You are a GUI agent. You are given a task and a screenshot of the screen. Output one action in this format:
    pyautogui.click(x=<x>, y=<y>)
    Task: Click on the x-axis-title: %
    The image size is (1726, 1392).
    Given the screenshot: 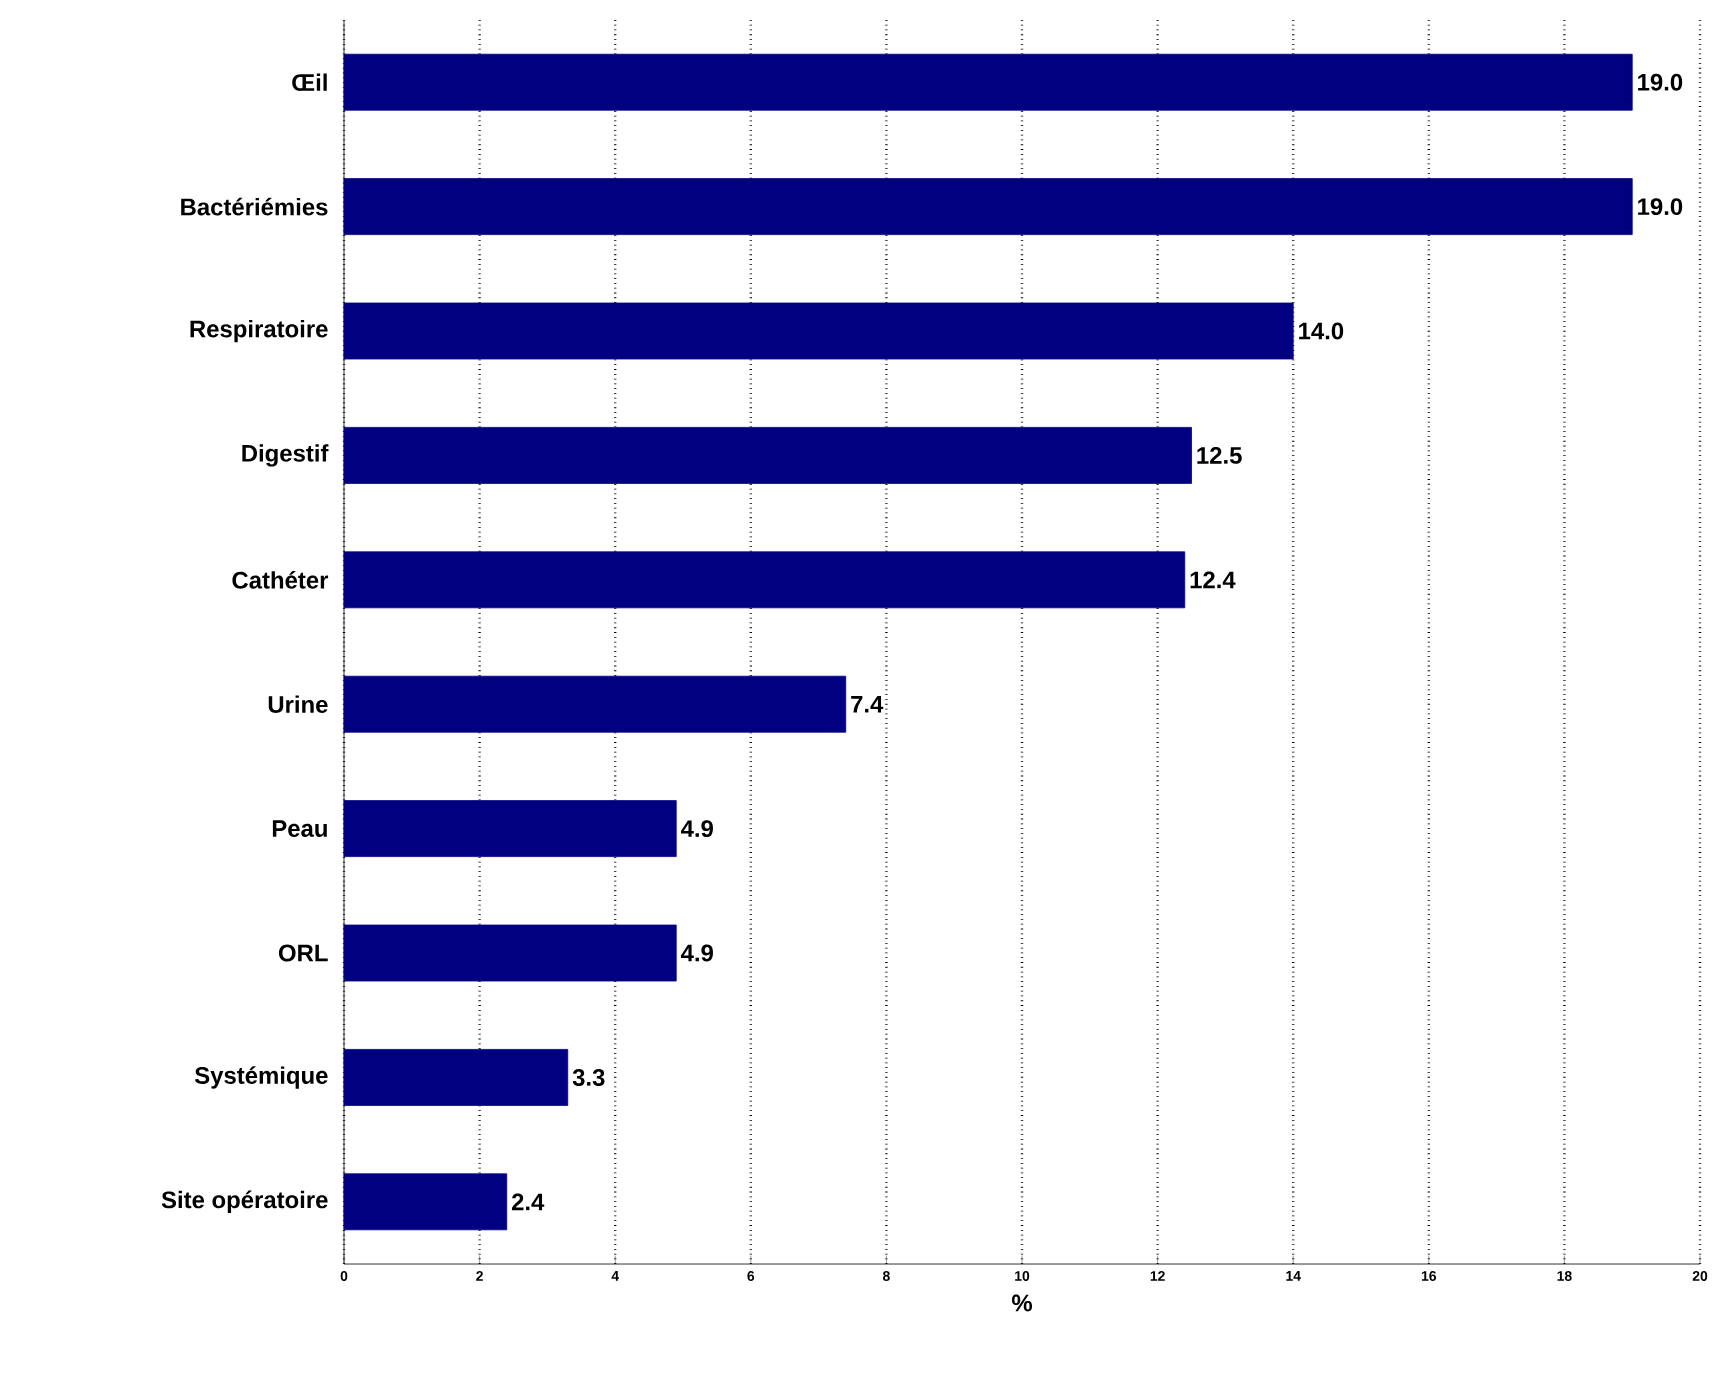 What is the action you would take?
    pyautogui.click(x=1022, y=1303)
    